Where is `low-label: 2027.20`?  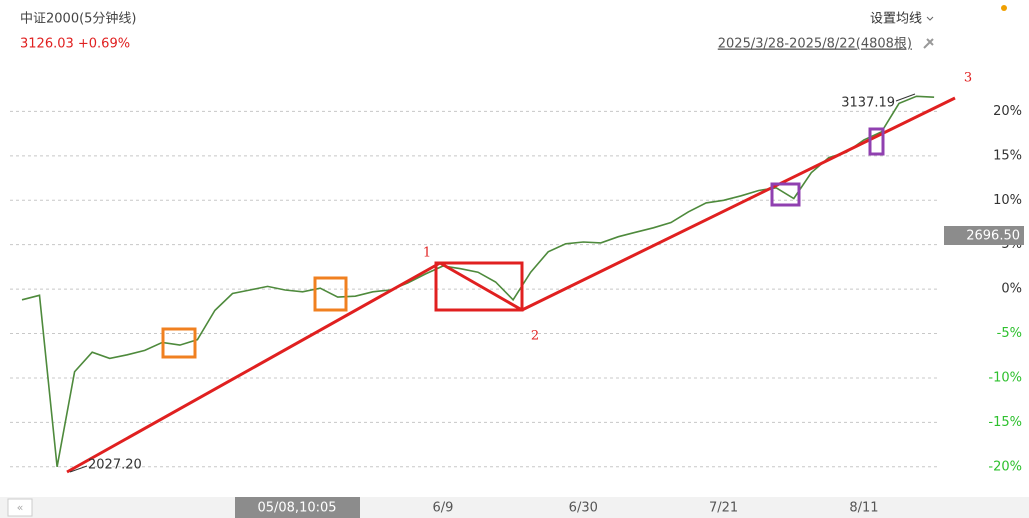
low-label: 2027.20 is located at coordinates (115, 465).